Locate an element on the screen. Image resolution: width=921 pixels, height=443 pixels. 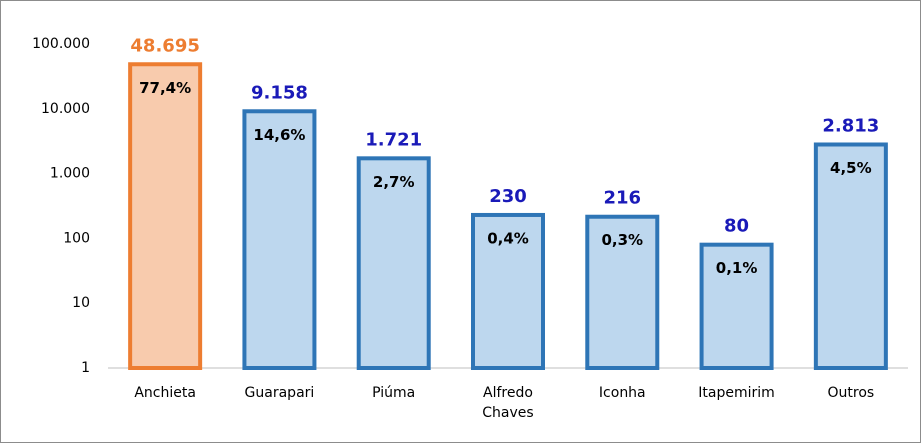
y-tick-label: 10 is located at coordinates (81, 303).